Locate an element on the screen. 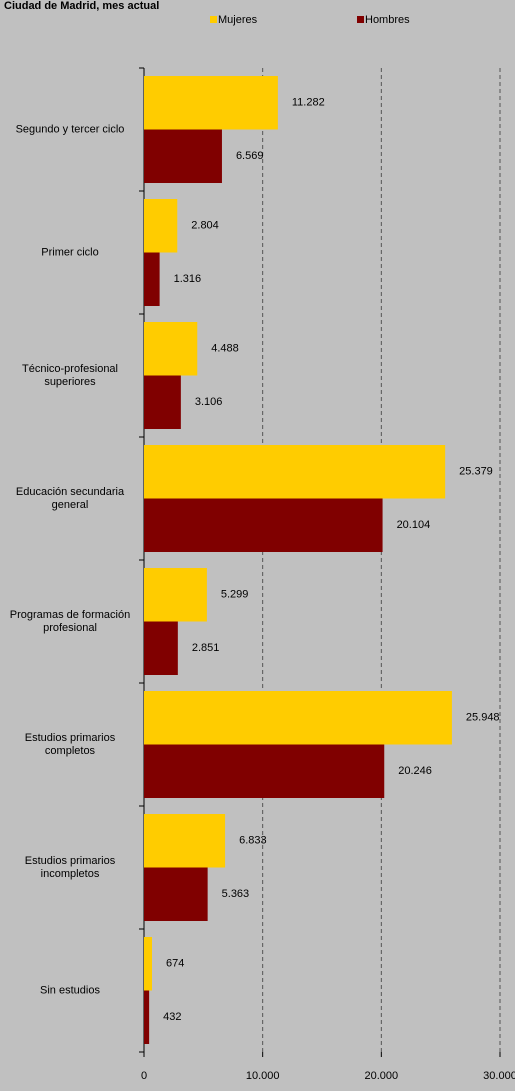 This screenshot has width=515, height=1091. data-label: 2.804 is located at coordinates (205, 226).